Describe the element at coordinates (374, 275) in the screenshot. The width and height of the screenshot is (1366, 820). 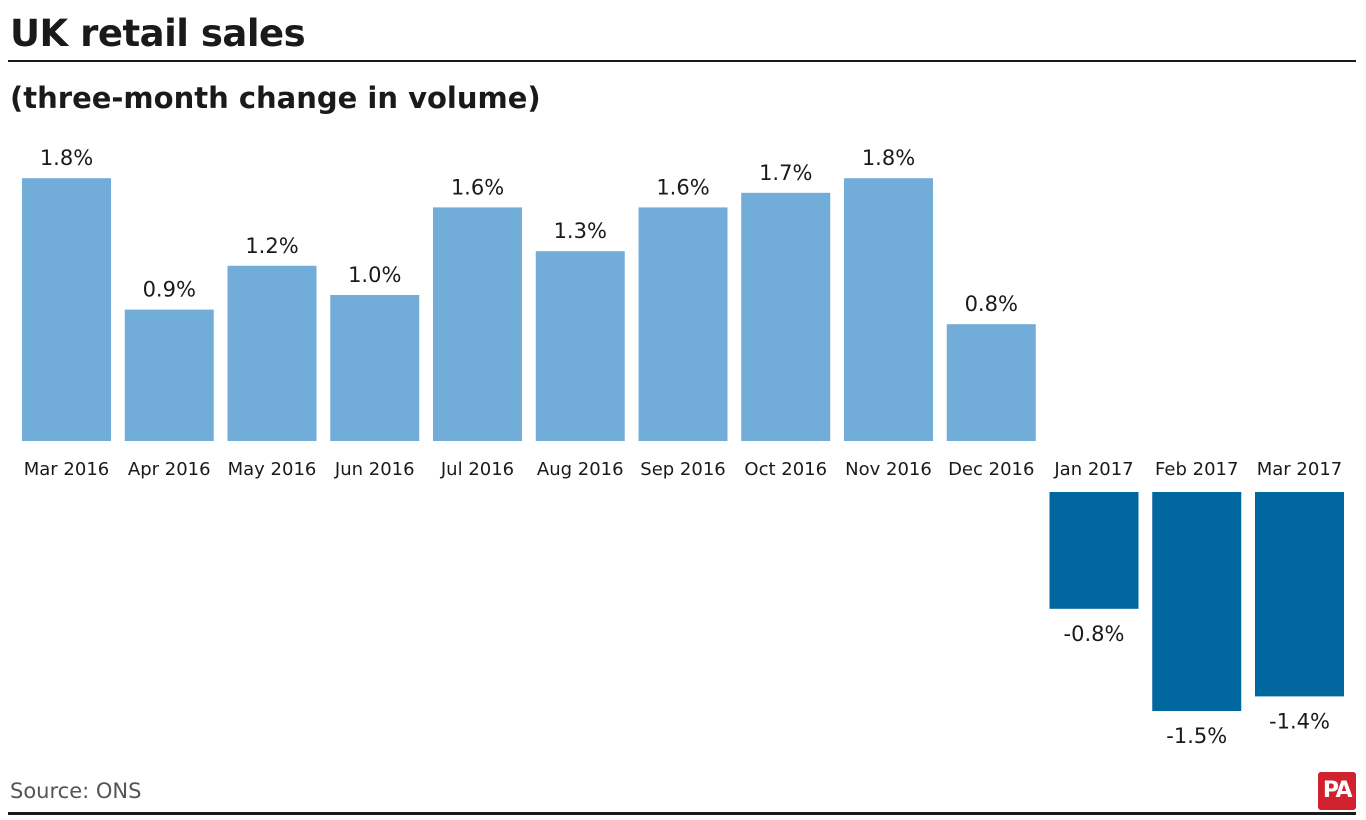
I see `value-label: 1.0%` at that location.